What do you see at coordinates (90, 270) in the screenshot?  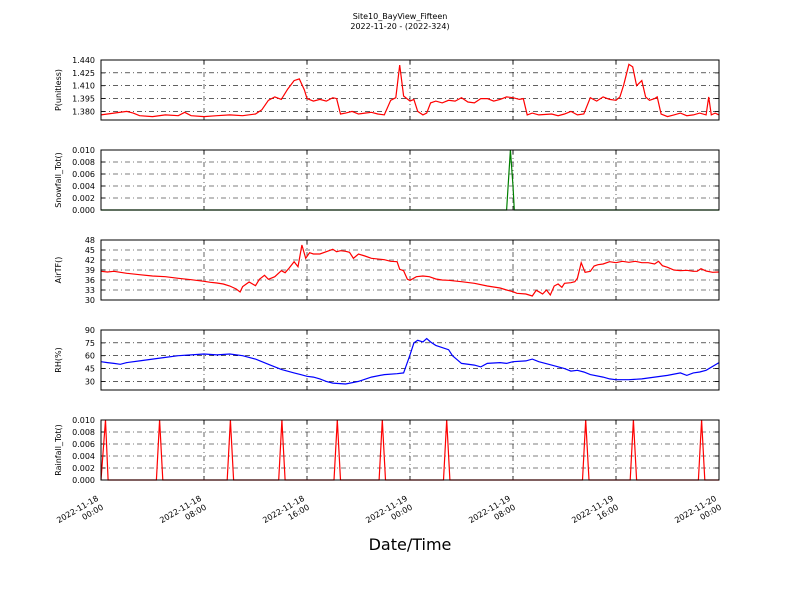 I see `y-tick-label: 39` at bounding box center [90, 270].